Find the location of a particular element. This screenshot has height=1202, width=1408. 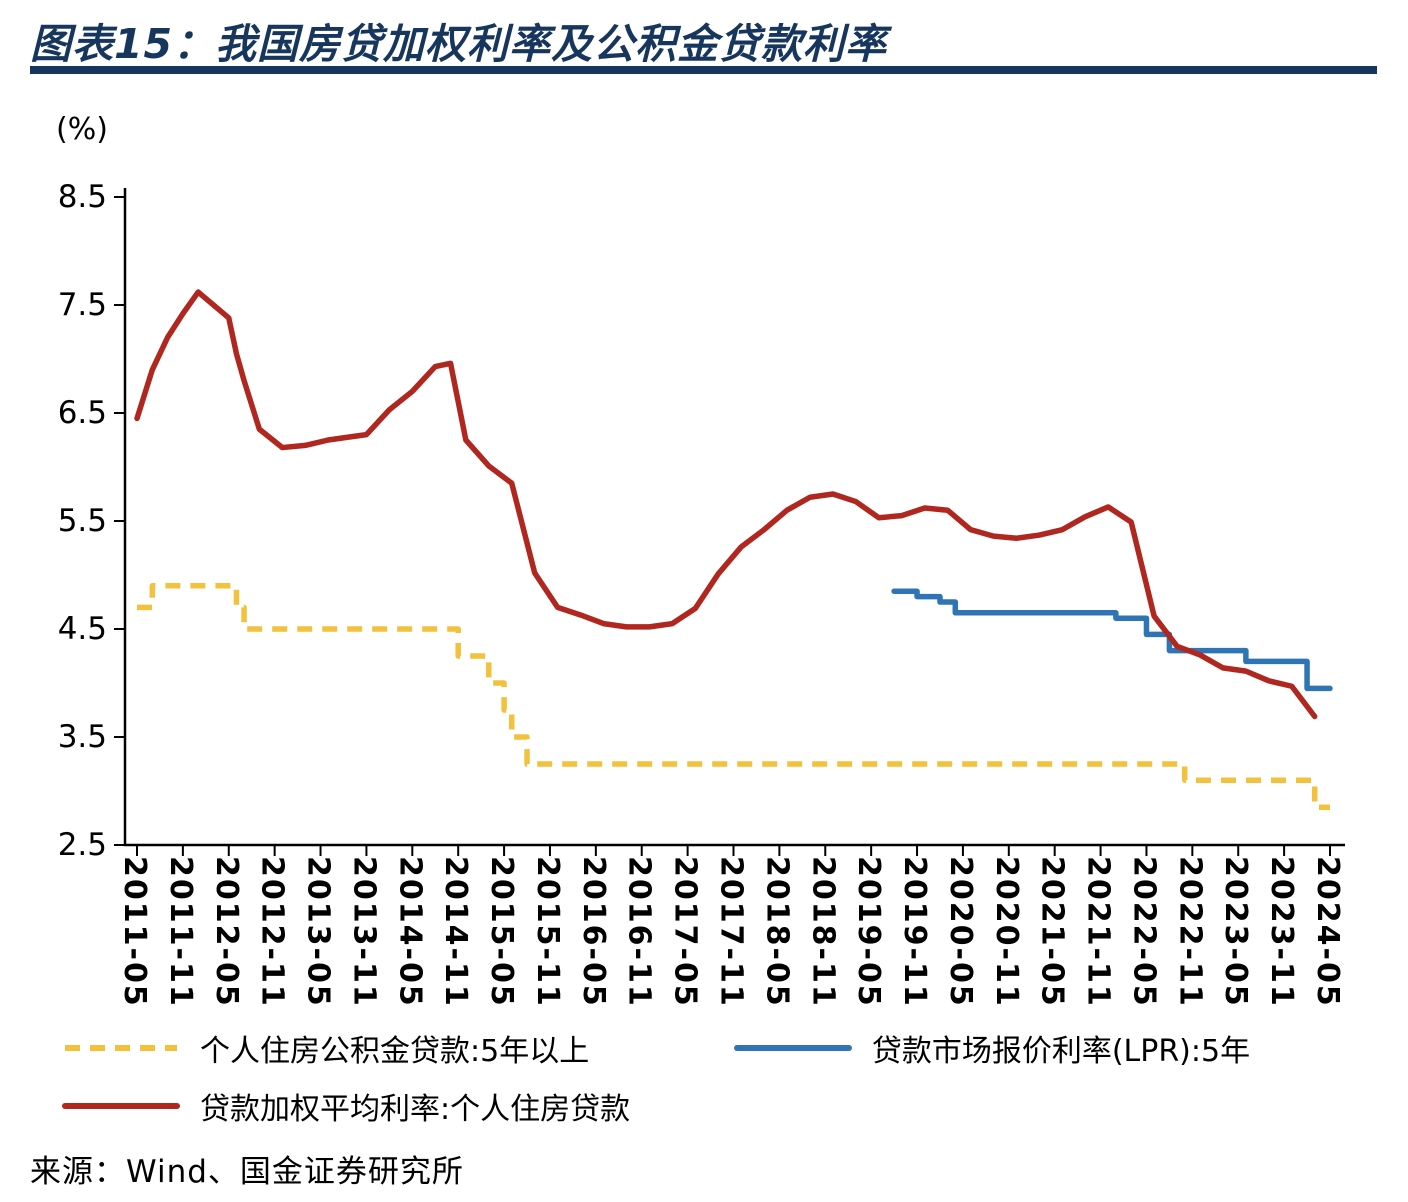

x-tick-label: 2011-11 is located at coordinates (180, 932).